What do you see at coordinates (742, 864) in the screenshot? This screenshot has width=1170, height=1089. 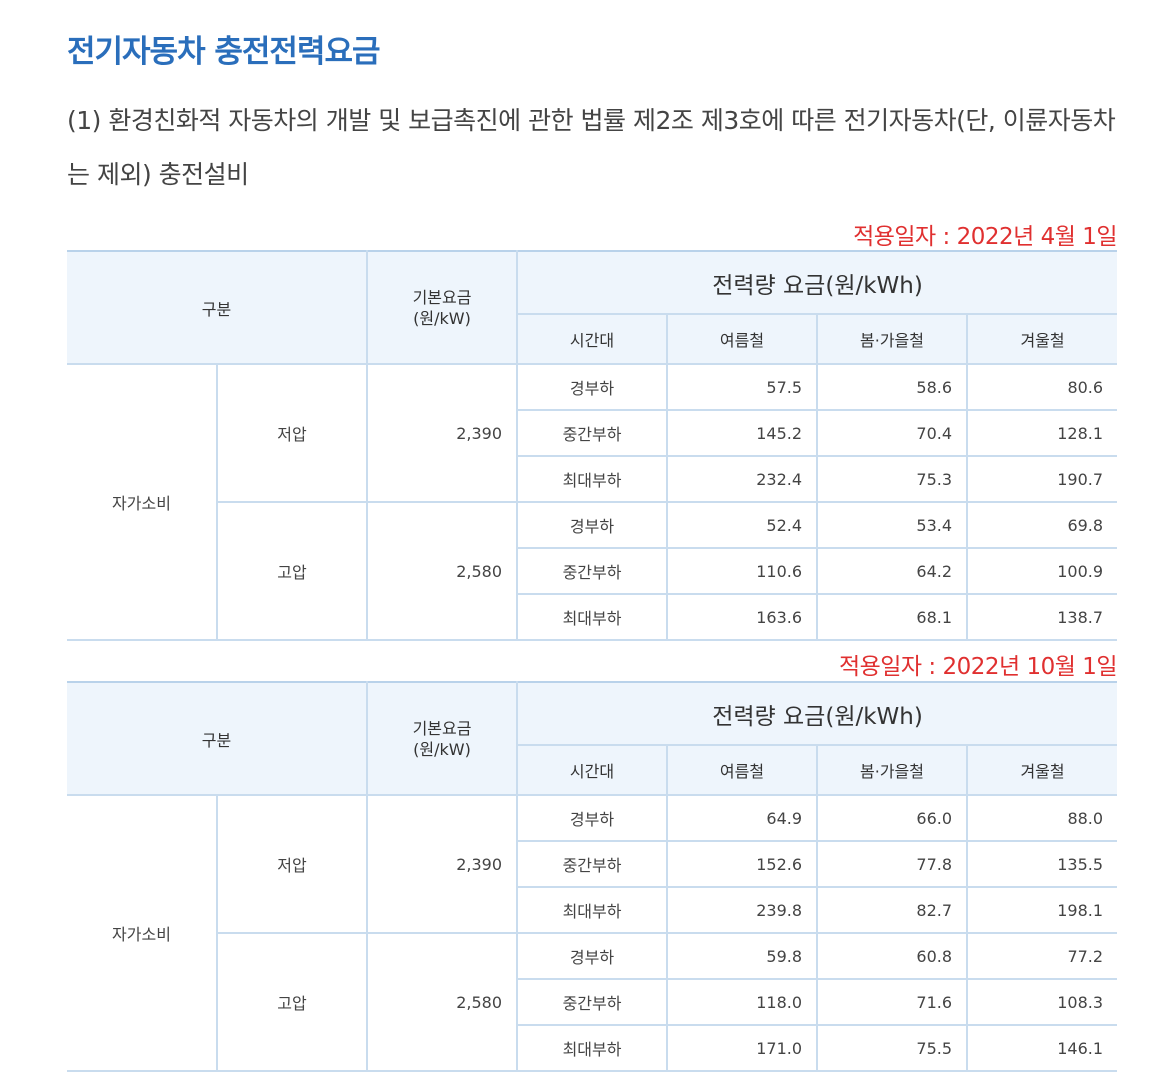 I see `summer-cell: 152.6` at bounding box center [742, 864].